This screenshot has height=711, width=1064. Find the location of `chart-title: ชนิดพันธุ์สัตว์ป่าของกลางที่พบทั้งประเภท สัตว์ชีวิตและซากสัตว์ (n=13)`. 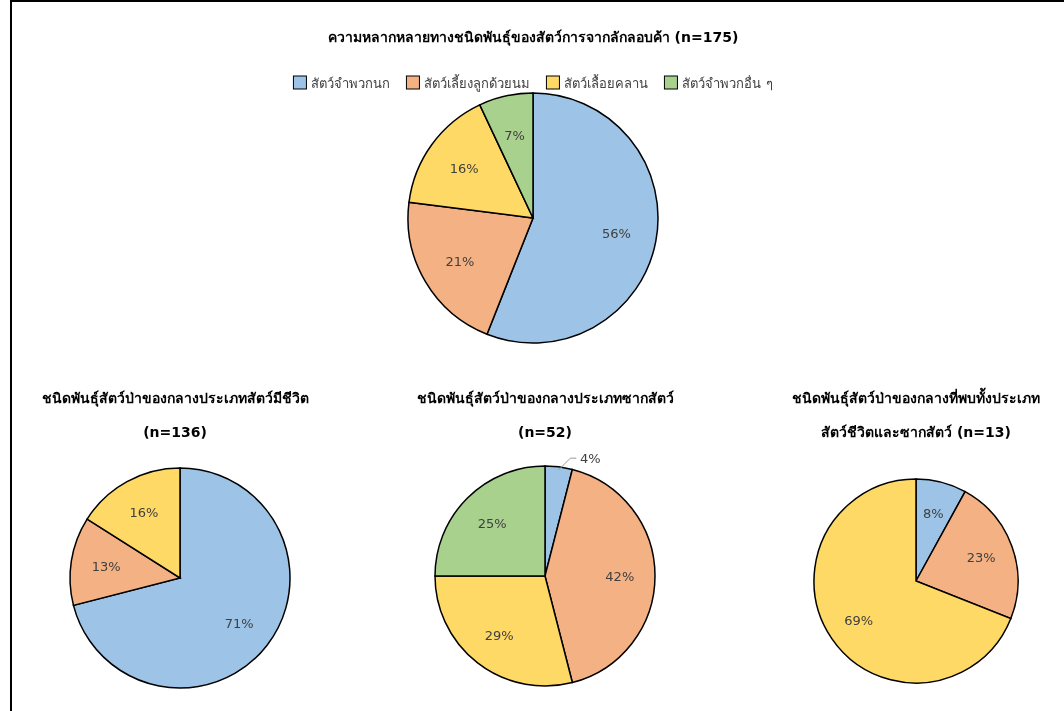

chart-title: ชนิดพันธุ์สัตว์ป่าของกลางที่พบทั้งประเภท สัตว์ชีวิตและซากสัตว์ (n=13) is located at coordinates (916, 414).